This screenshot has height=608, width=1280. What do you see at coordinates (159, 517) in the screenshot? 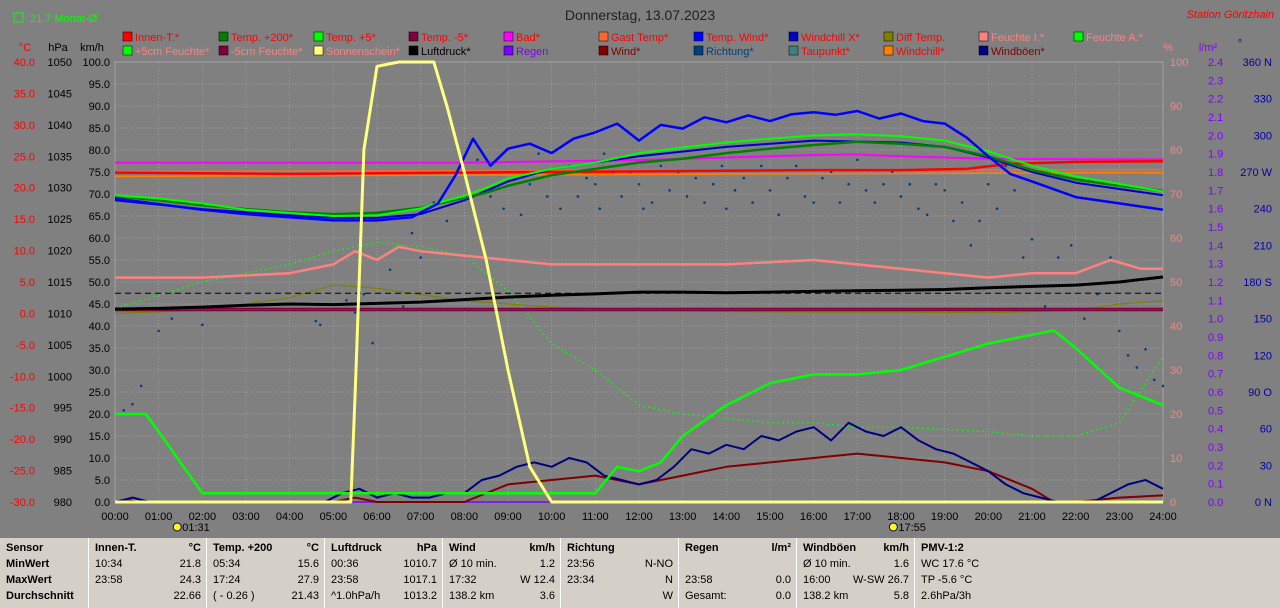
I see `x-axis-tick: 01:00` at bounding box center [159, 517].